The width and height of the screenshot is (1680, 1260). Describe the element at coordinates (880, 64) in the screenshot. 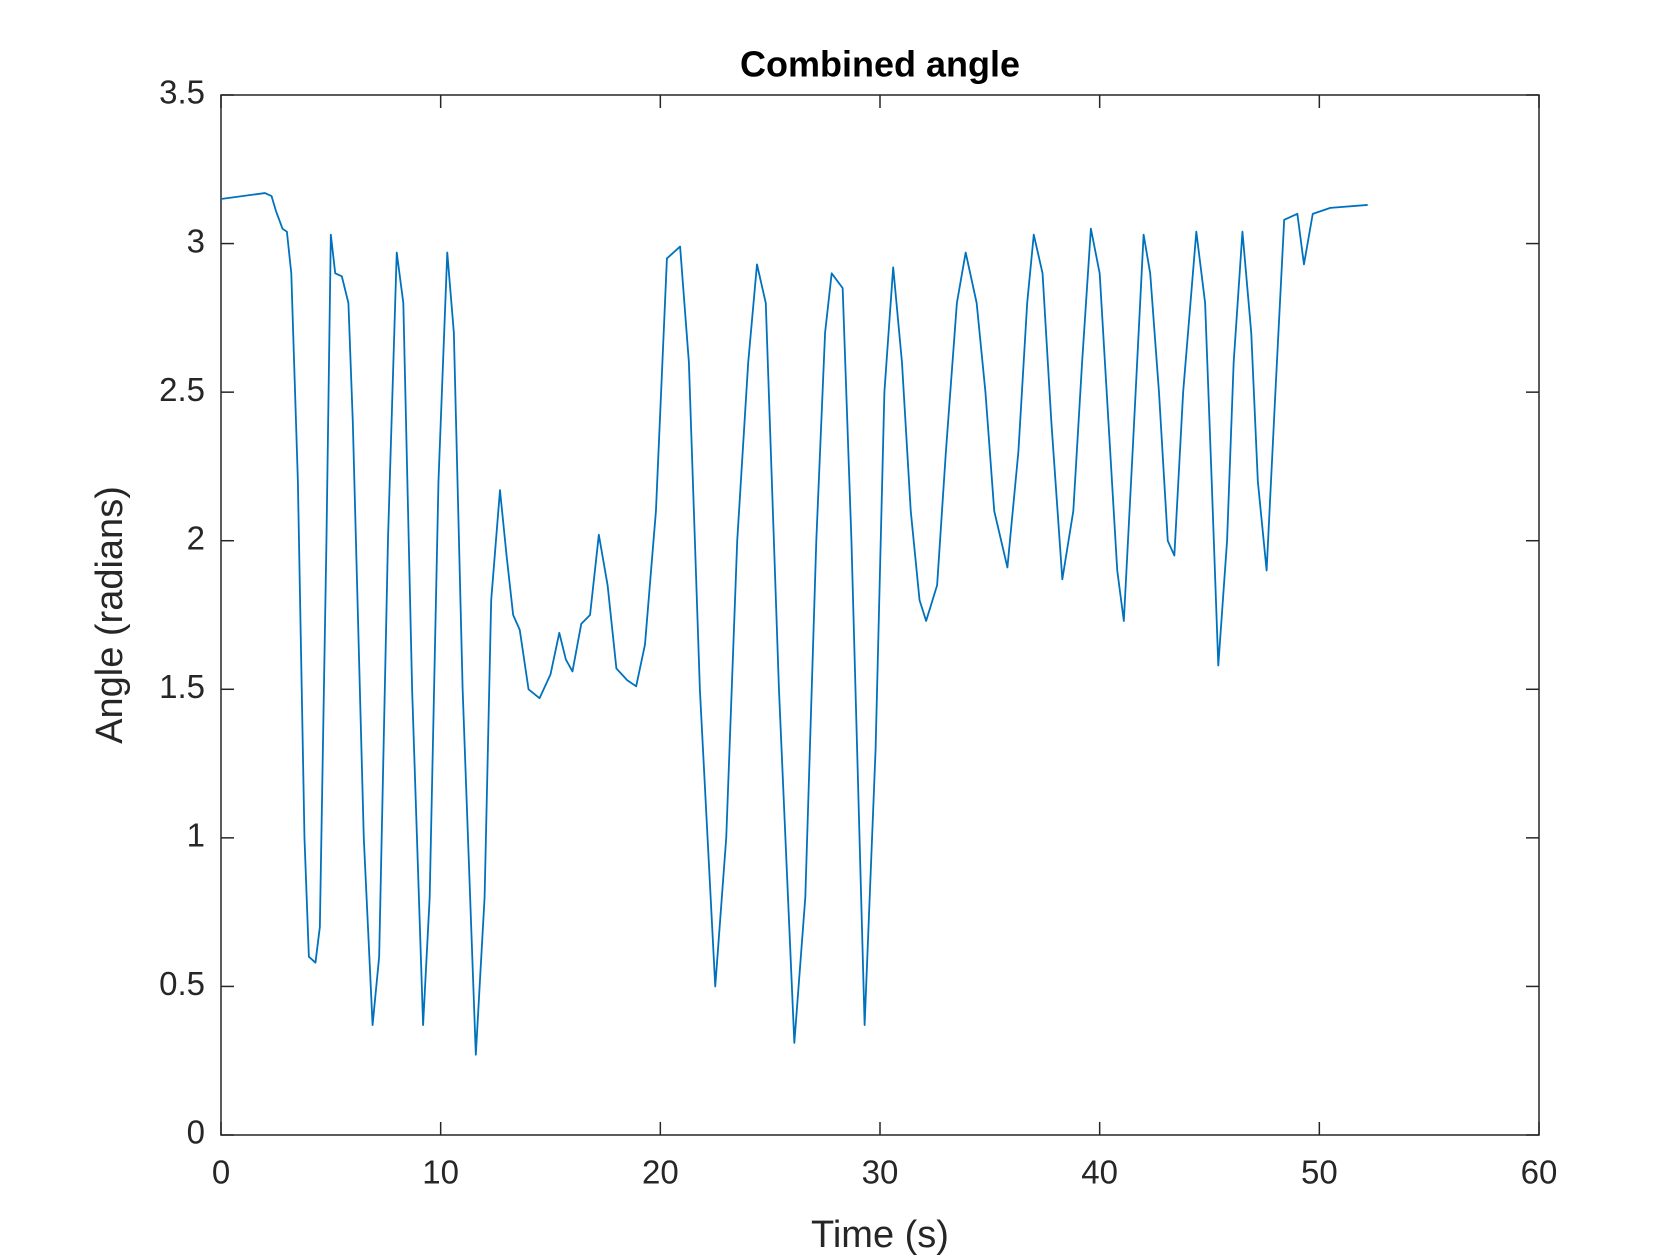

I see `chart-title: Combined angle` at that location.